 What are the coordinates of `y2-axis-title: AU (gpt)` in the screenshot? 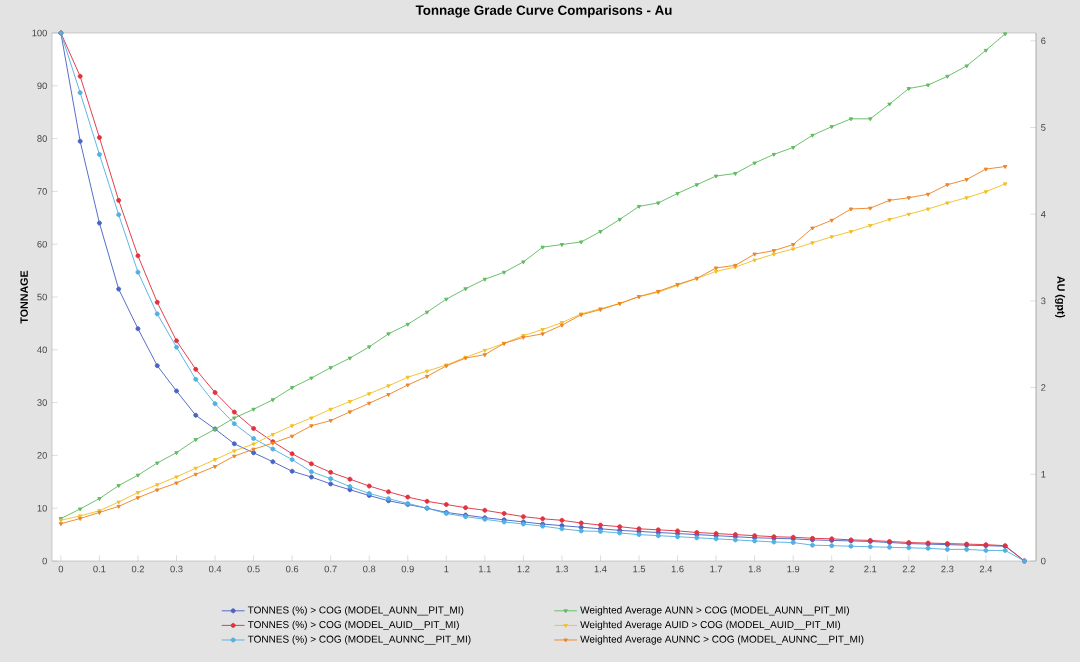 It's located at (1060, 297).